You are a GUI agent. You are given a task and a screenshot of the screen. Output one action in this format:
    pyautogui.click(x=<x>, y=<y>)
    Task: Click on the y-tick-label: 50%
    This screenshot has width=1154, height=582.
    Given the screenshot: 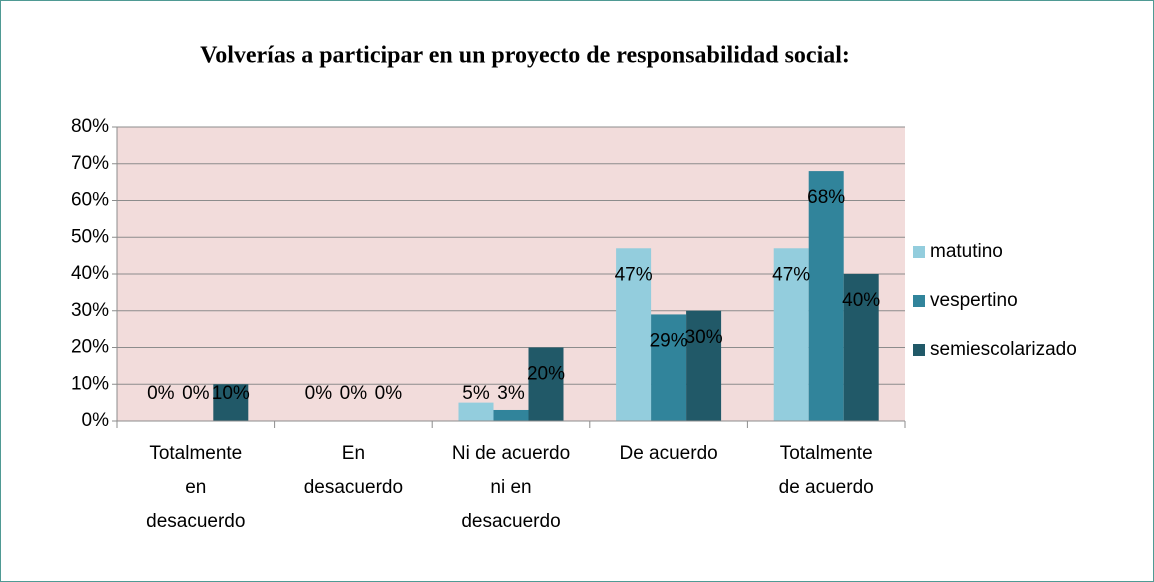 What is the action you would take?
    pyautogui.click(x=90, y=236)
    